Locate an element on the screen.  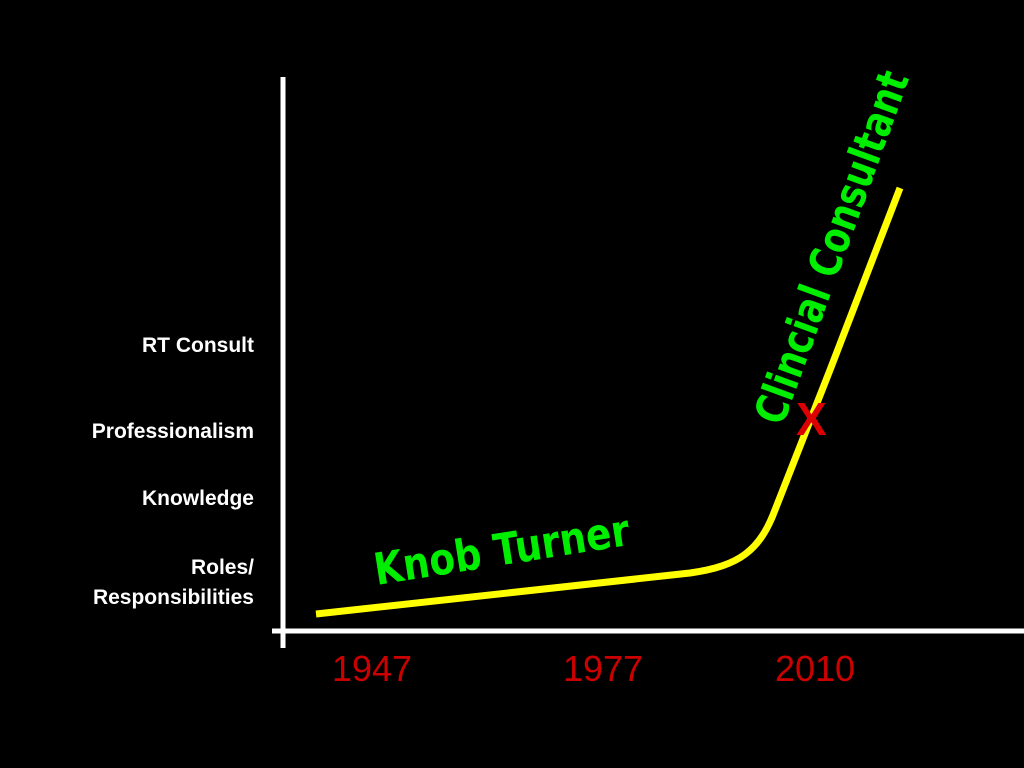
y-label: RT Consult is located at coordinates (198, 345).